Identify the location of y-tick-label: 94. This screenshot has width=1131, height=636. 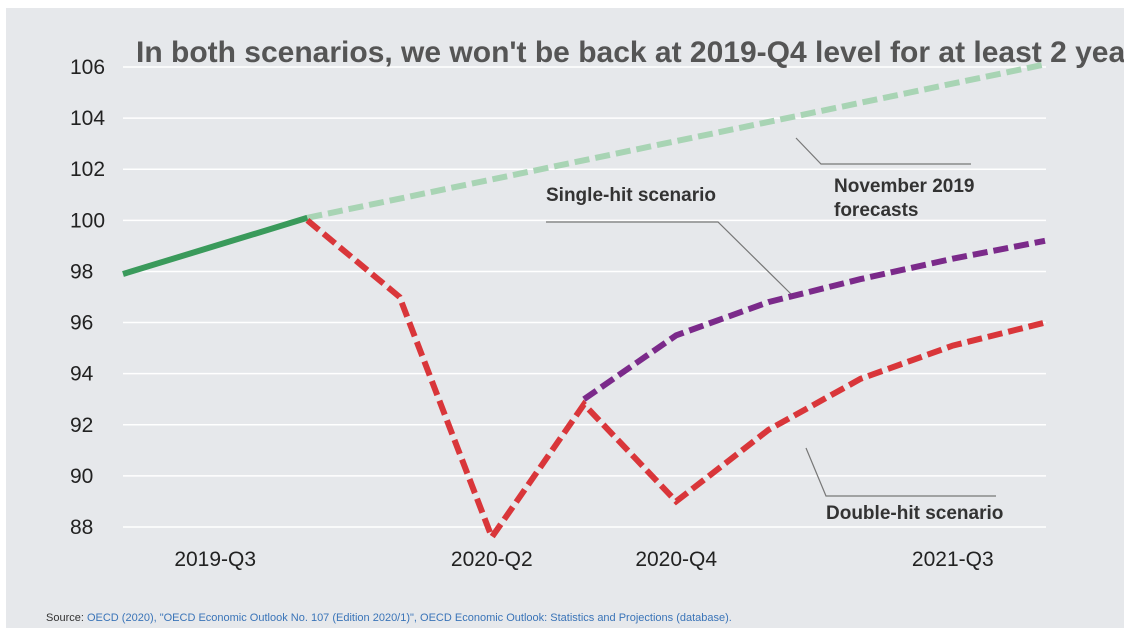
(82, 374).